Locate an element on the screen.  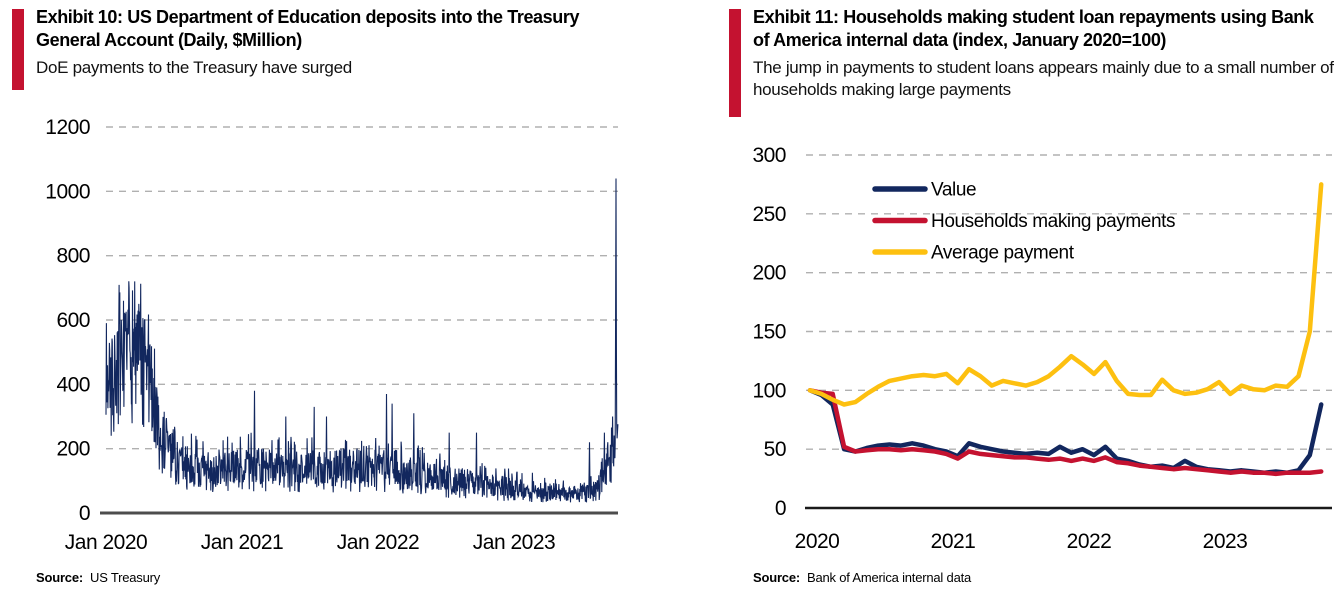
svg-text: 2021 is located at coordinates (953, 541).